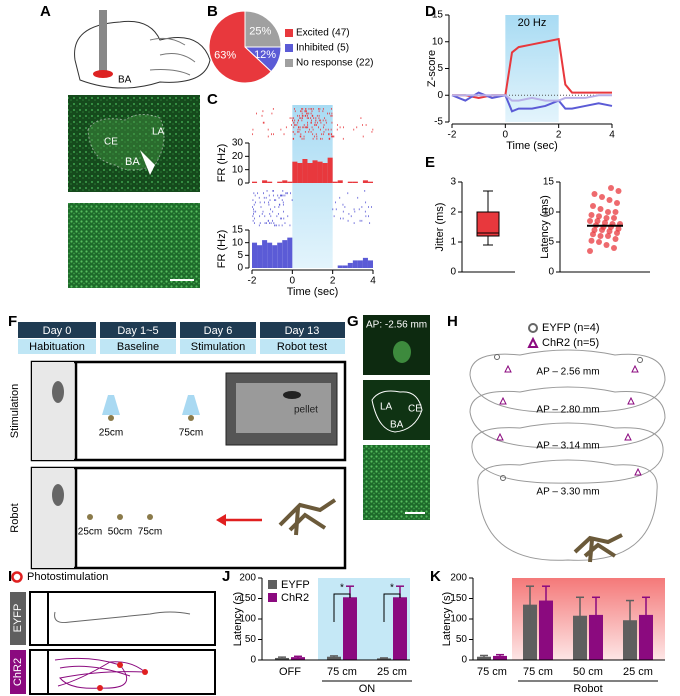 This screenshot has height=696, width=680. I want to click on robot, so click(598, 548).